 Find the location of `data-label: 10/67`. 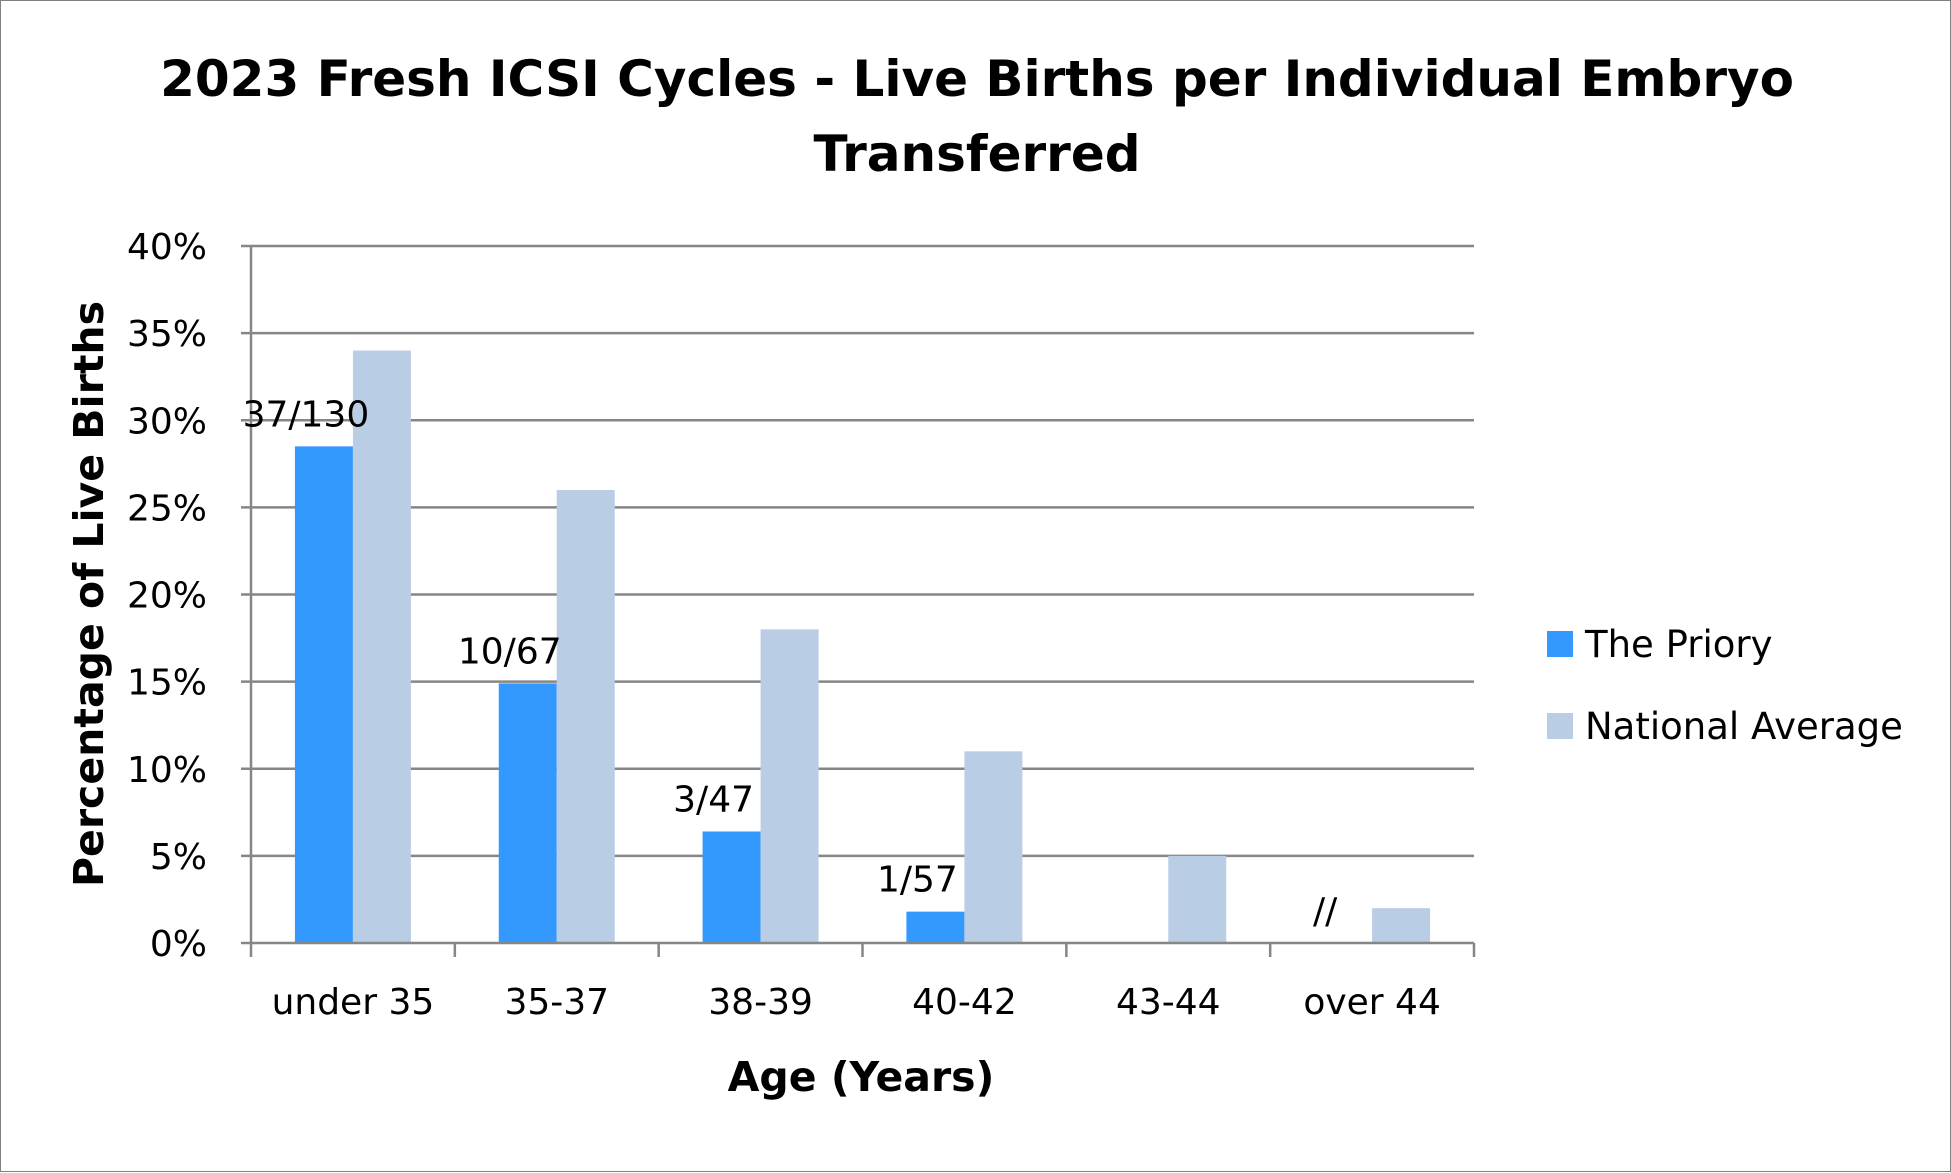

data-label: 10/67 is located at coordinates (510, 651).